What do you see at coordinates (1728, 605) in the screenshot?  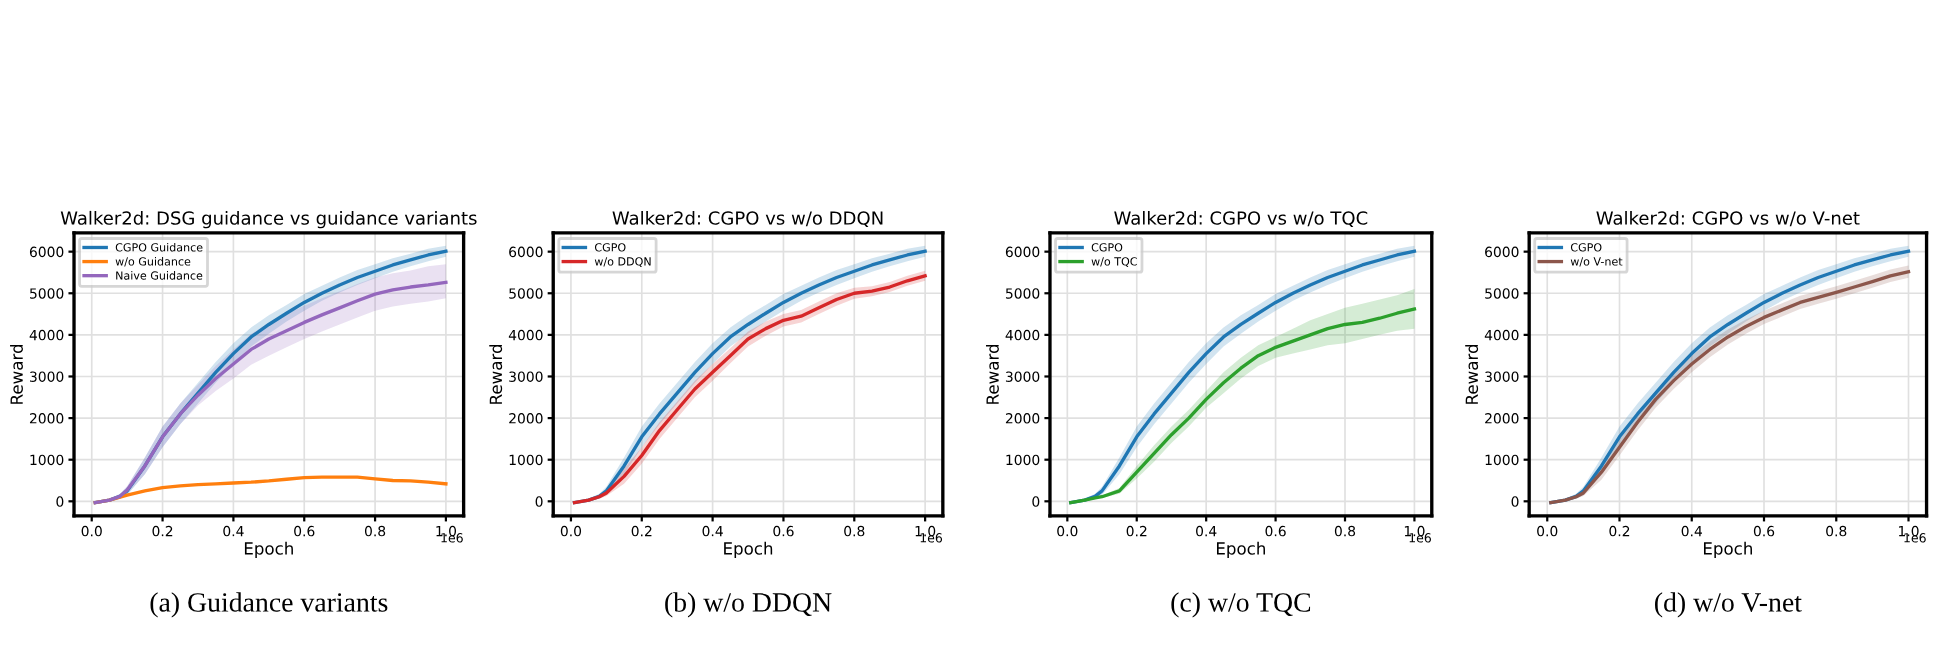 I see `text: (d) w/o V-net` at bounding box center [1728, 605].